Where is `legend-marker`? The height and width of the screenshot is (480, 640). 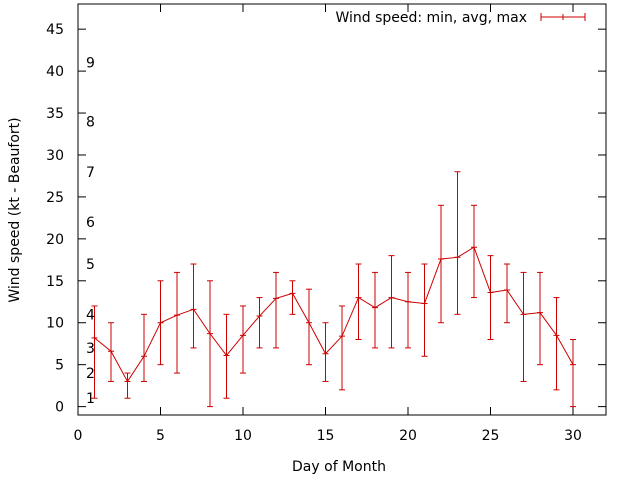 legend-marker is located at coordinates (563, 17).